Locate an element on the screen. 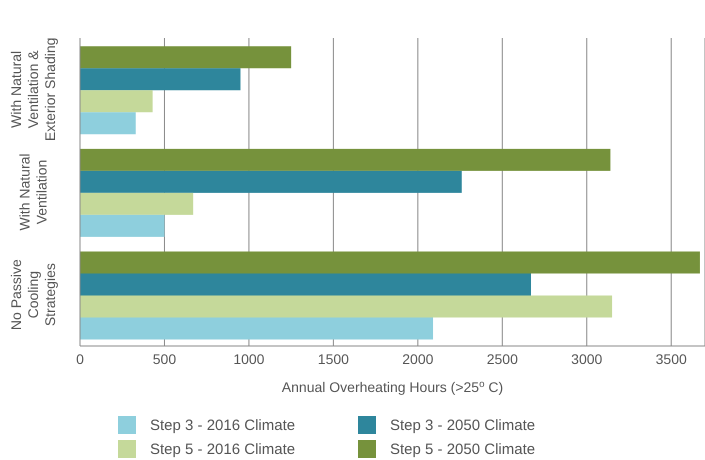 The width and height of the screenshot is (705, 460). legend-label: Step 3 - 2050 Climate is located at coordinates (463, 425).